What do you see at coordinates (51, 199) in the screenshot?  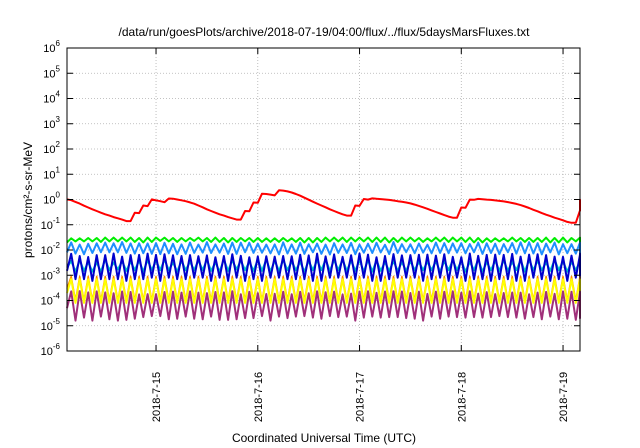 I see `y-tick-label: 10⁰` at bounding box center [51, 199].